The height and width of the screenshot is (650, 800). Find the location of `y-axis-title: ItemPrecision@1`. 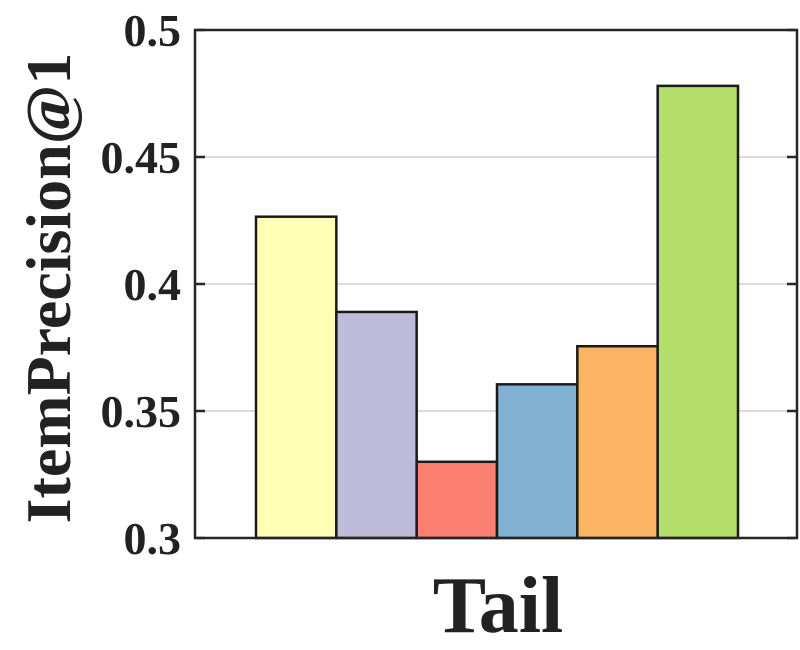

y-axis-title: ItemPrecision@1 is located at coordinates (48, 288).